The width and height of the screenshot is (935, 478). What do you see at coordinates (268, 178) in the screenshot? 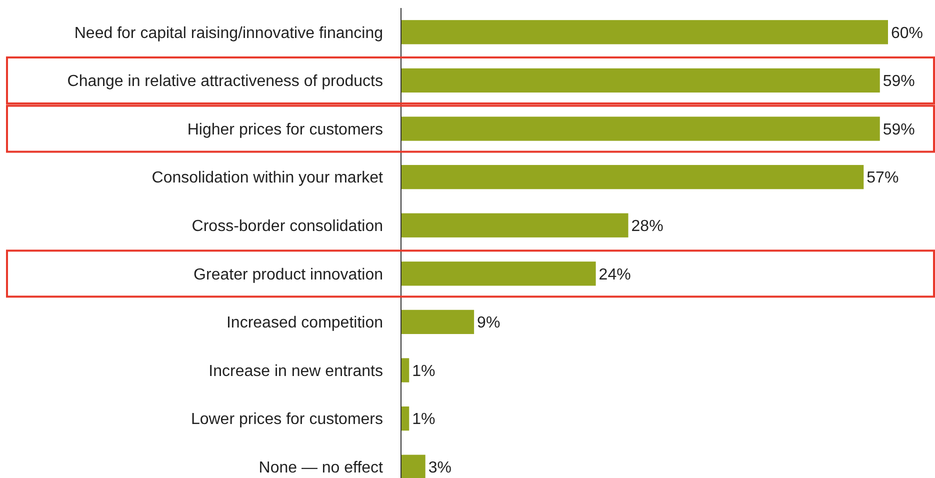
I see `y-tick-label: Consolidation within your market` at bounding box center [268, 178].